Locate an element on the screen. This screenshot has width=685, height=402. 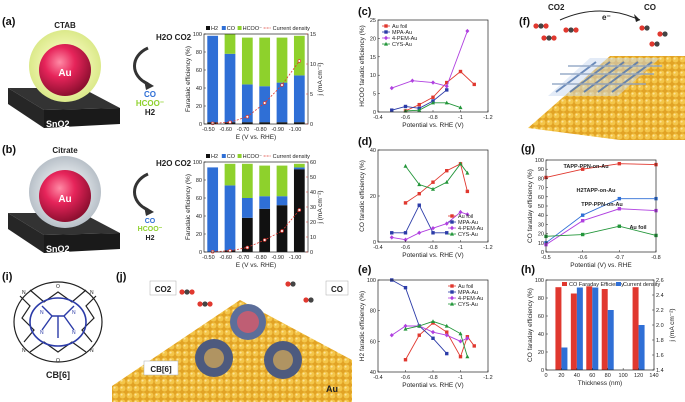
legend-label-d-3: CYS-Au is located at coordinates (468, 235).